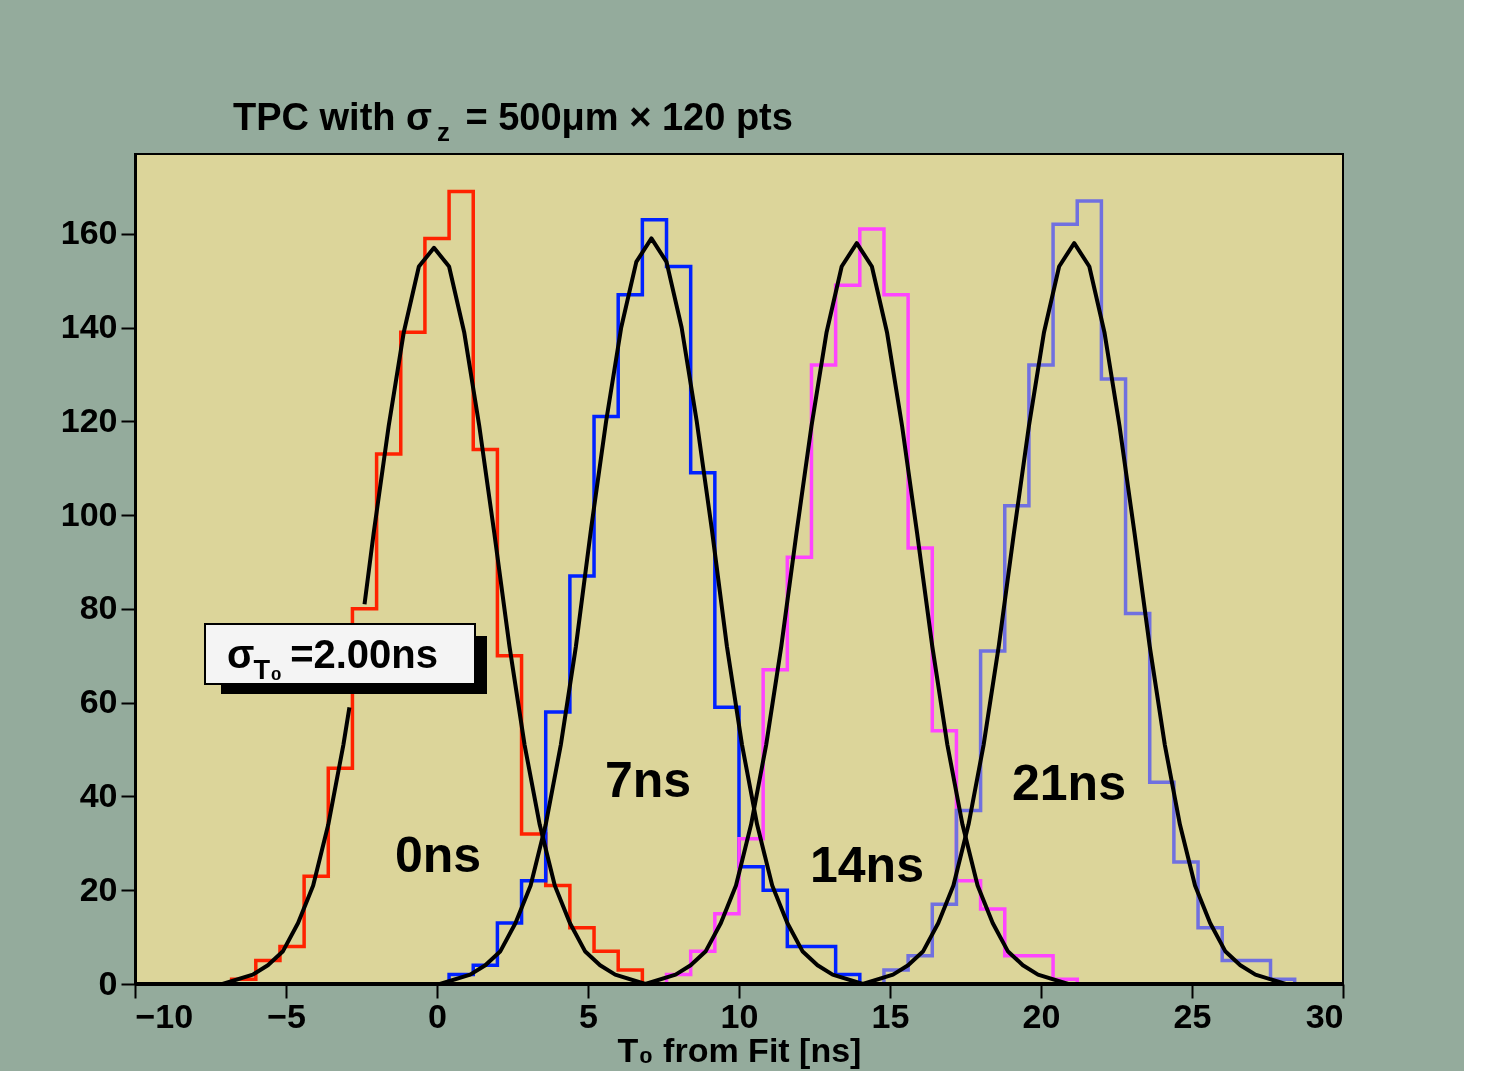 Image resolution: width=1506 pixels, height=1071 pixels. I want to click on annotation: 0ns, so click(438, 855).